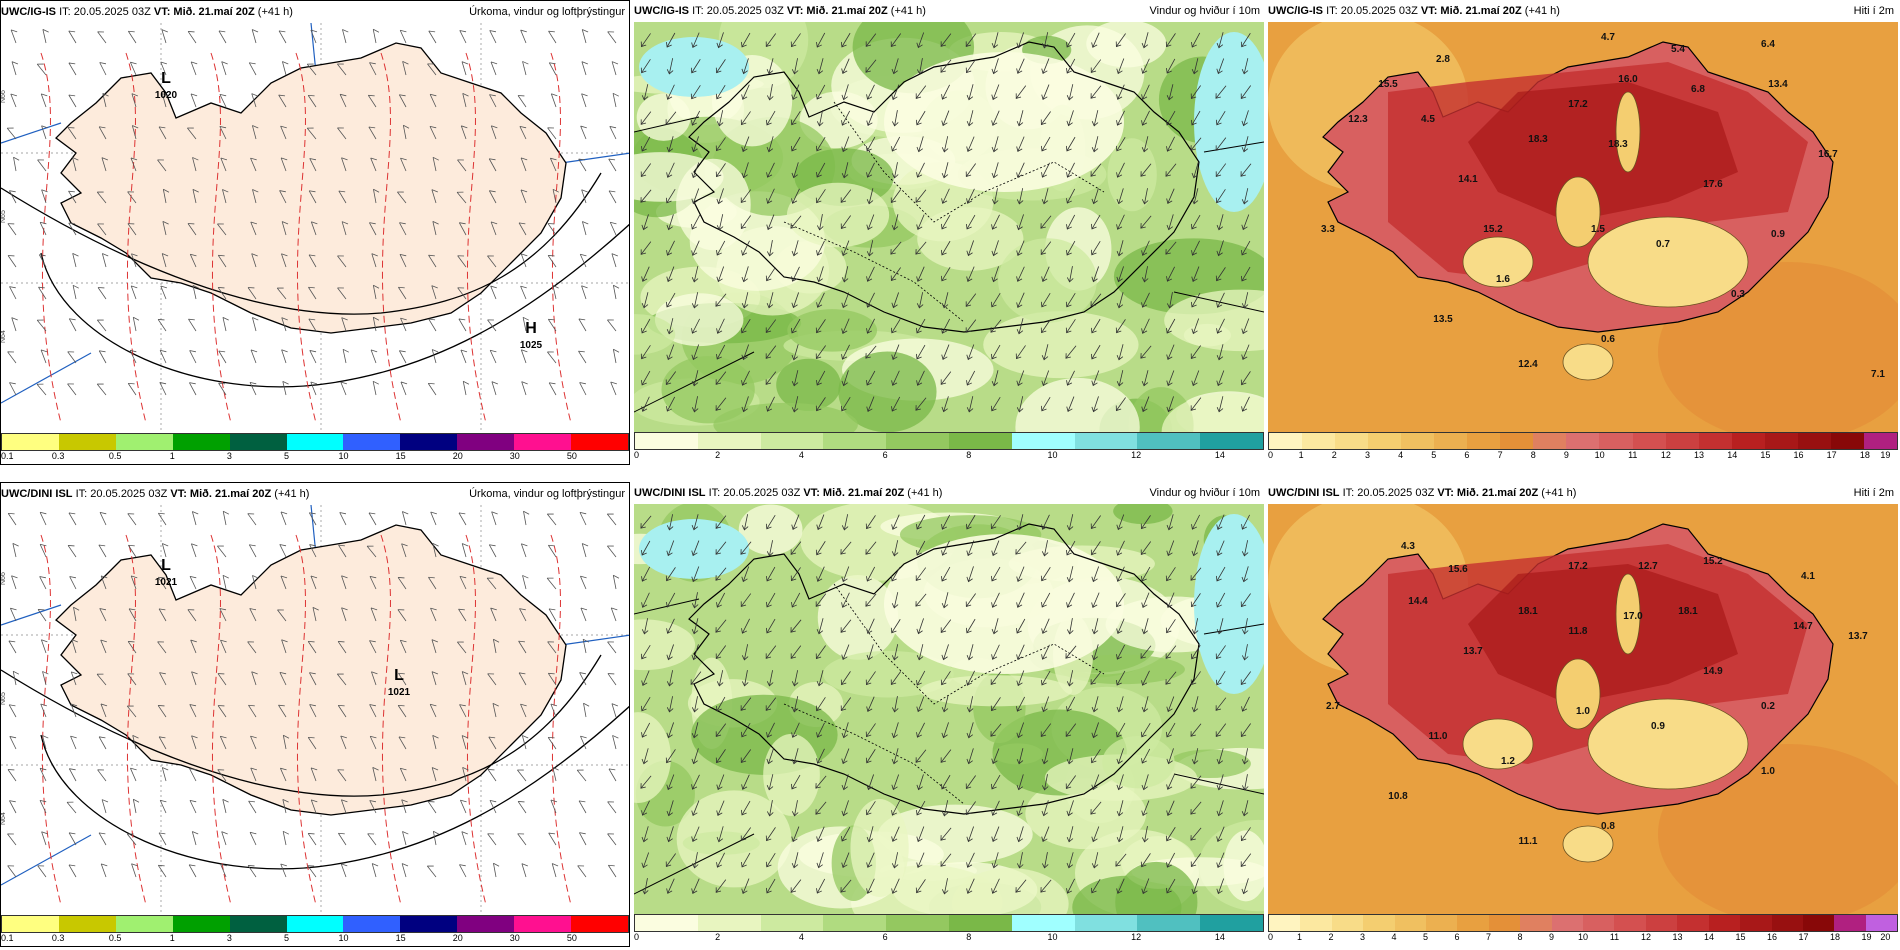  I want to click on panel-title: Hiti í 2m, so click(1873, 11).